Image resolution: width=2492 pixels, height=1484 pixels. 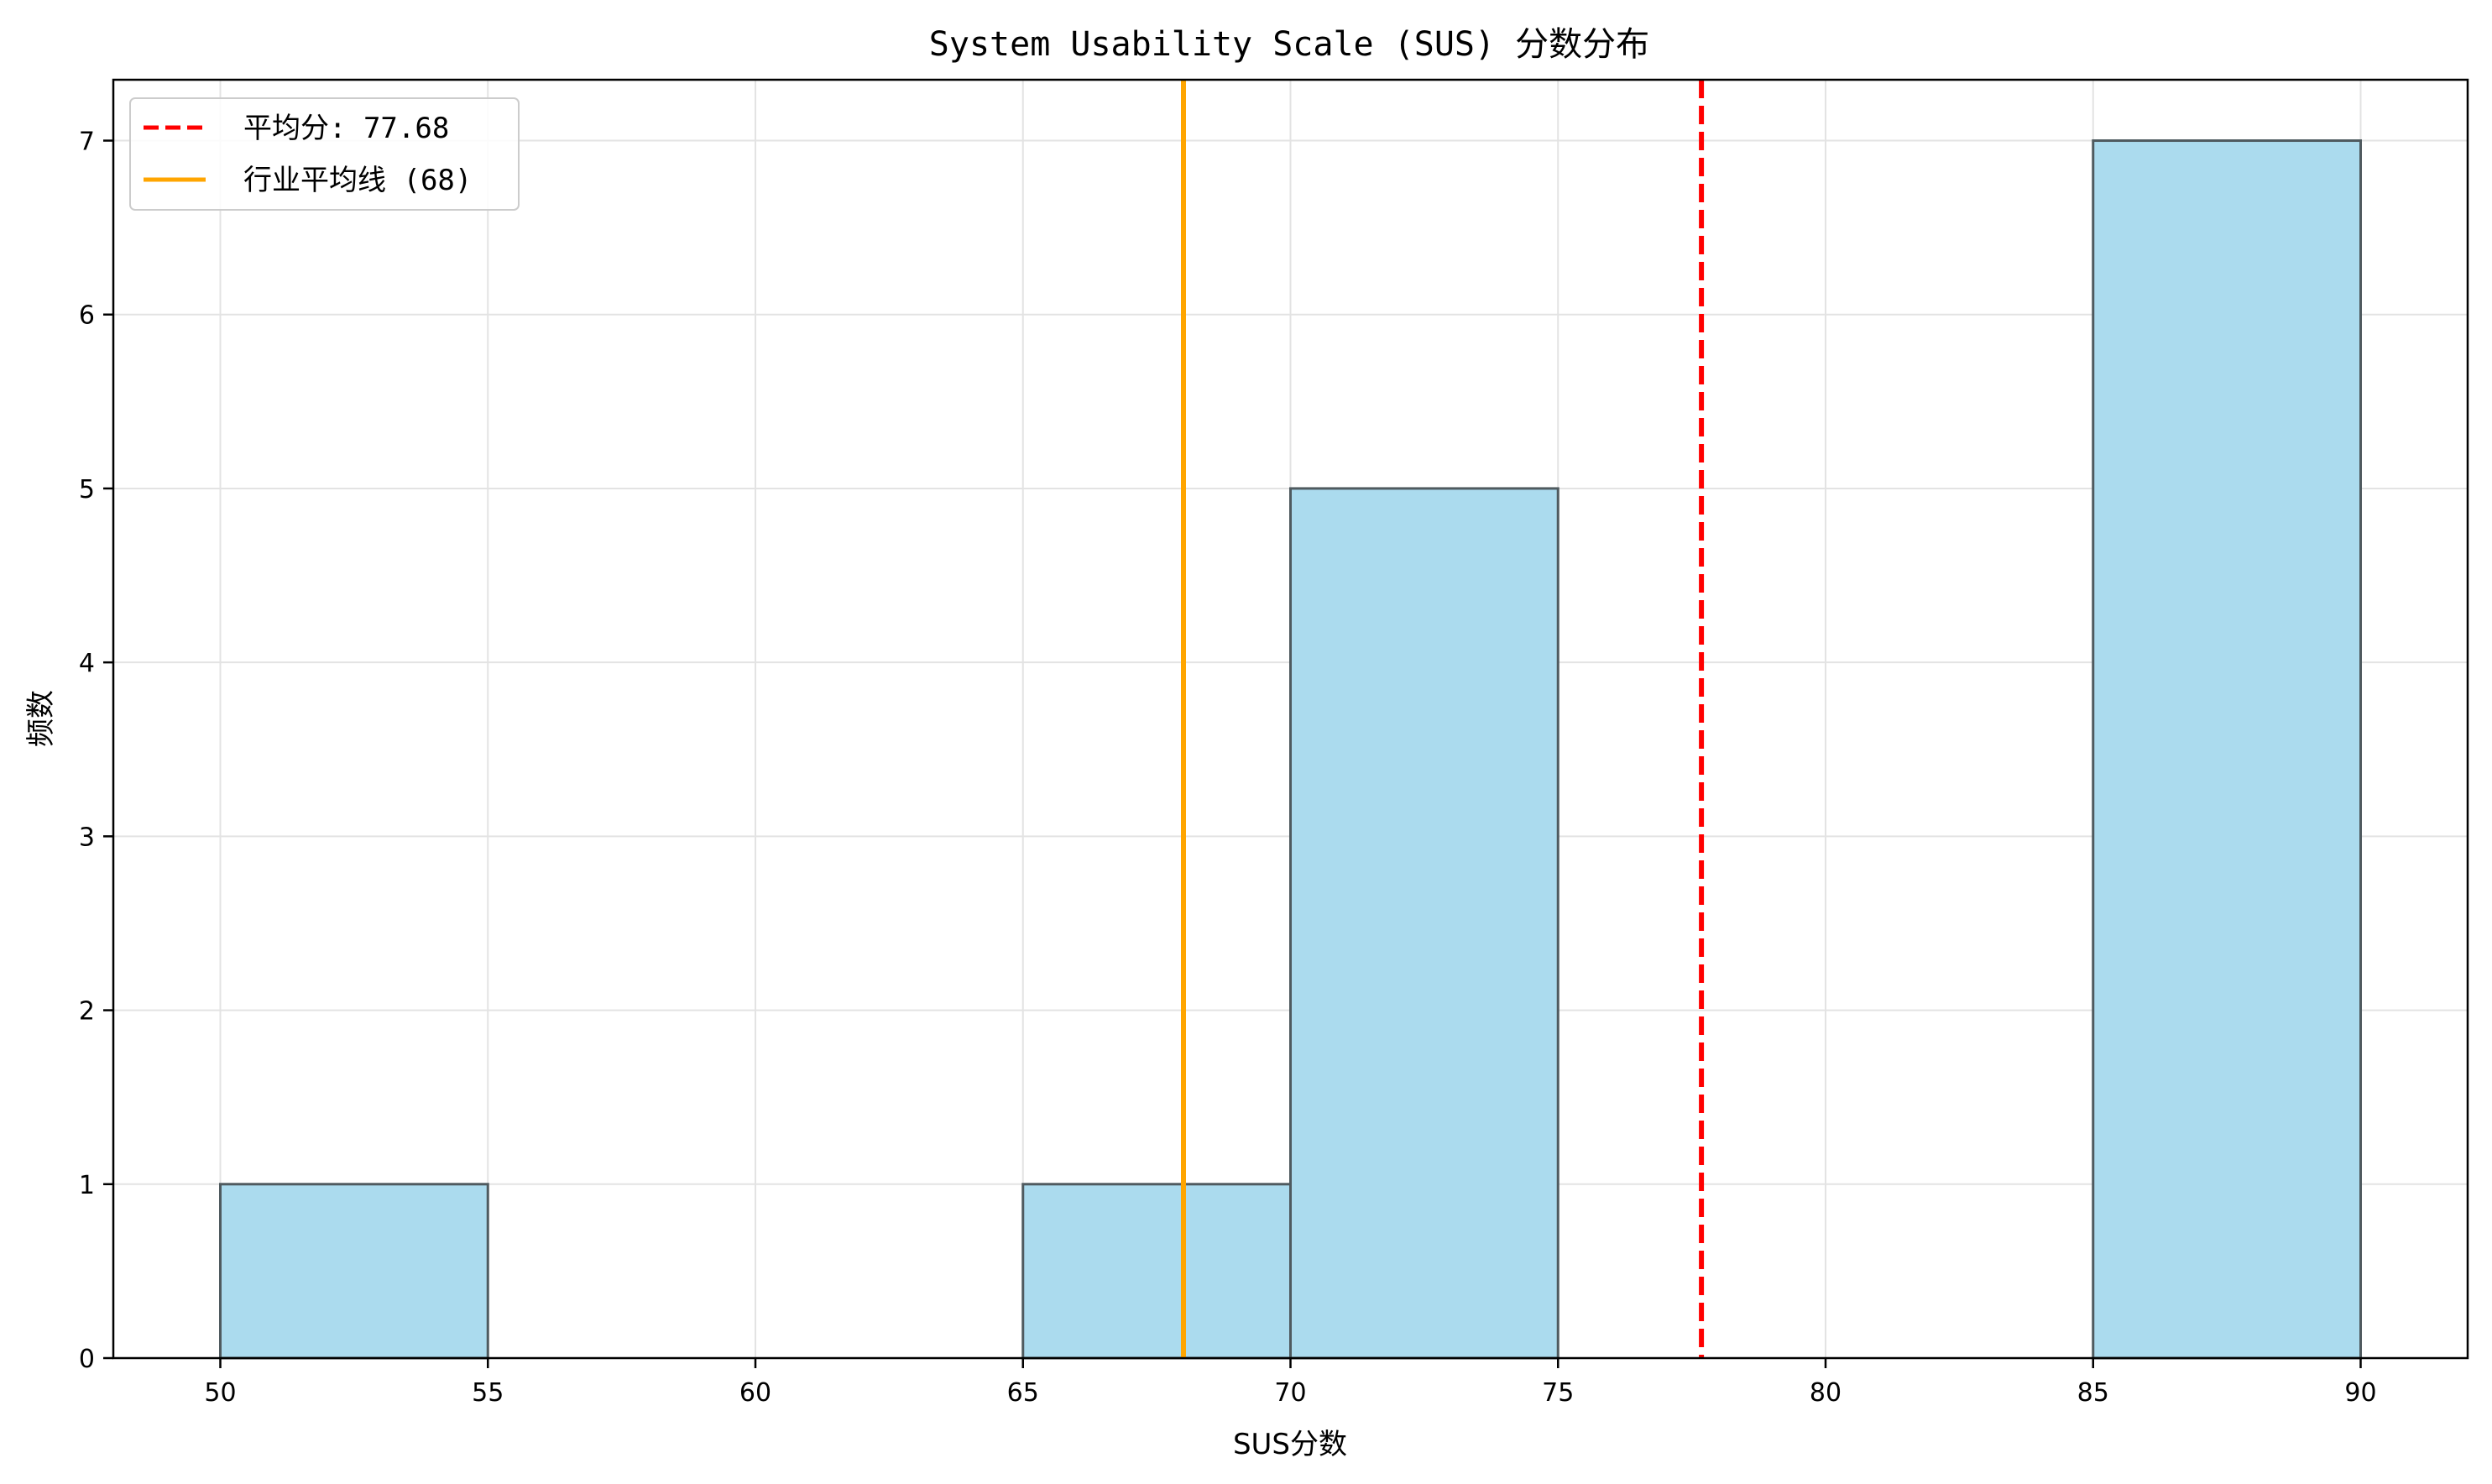 I want to click on x-axis-title: SUS分数, so click(x=1290, y=1444).